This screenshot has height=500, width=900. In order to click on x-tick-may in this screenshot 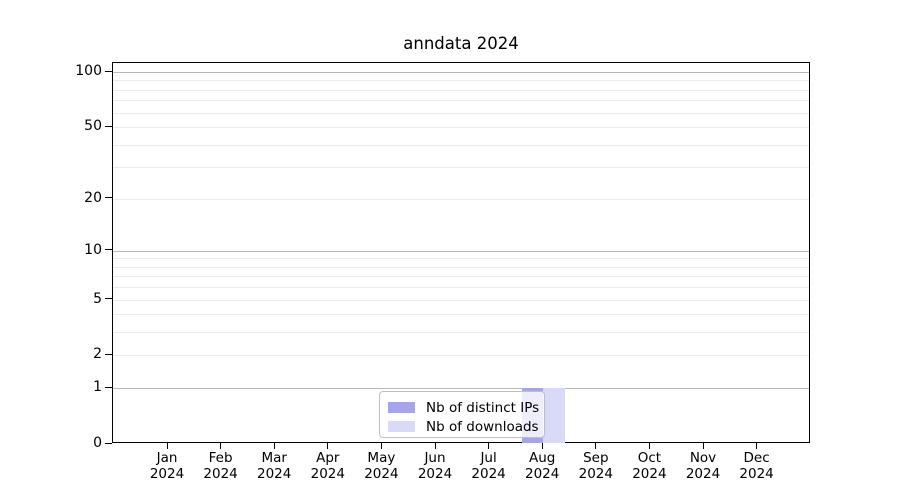, I will do `click(381, 446)`.